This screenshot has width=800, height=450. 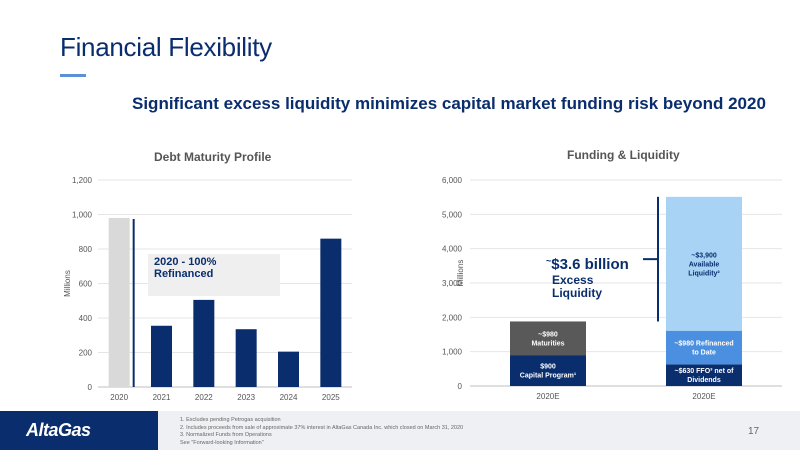 I want to click on logo-panel, so click(x=79, y=430).